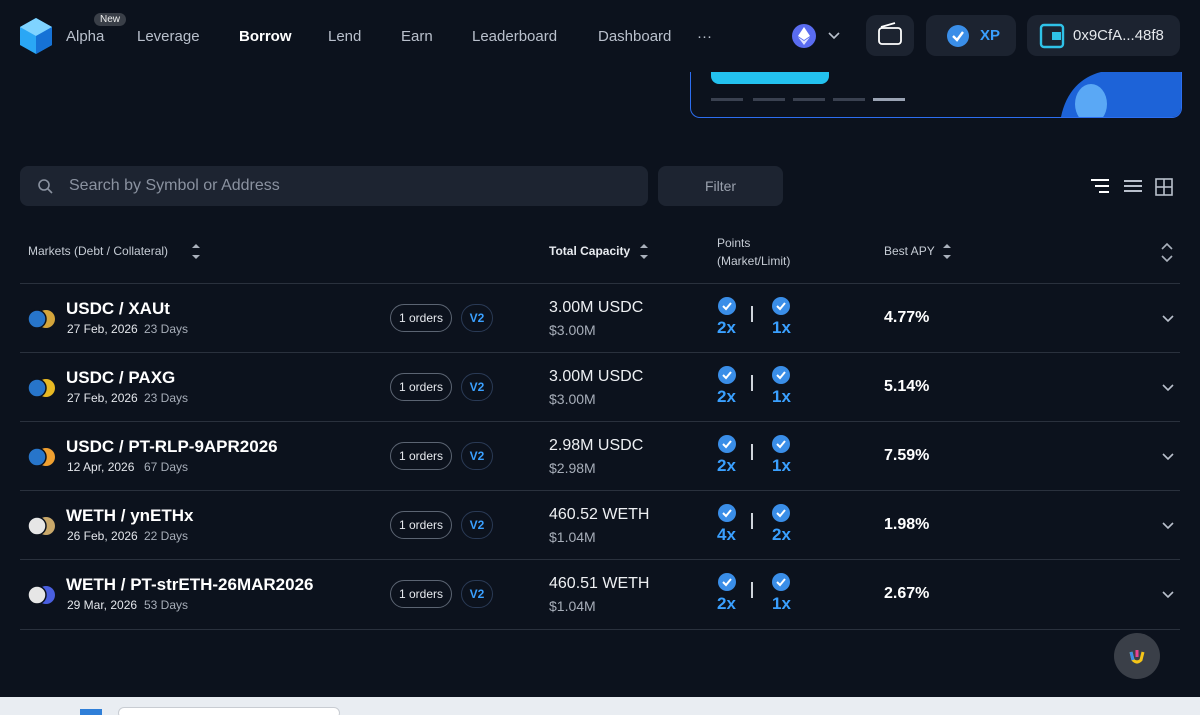  What do you see at coordinates (907, 455) in the screenshot?
I see `best-apy: 7.59%` at bounding box center [907, 455].